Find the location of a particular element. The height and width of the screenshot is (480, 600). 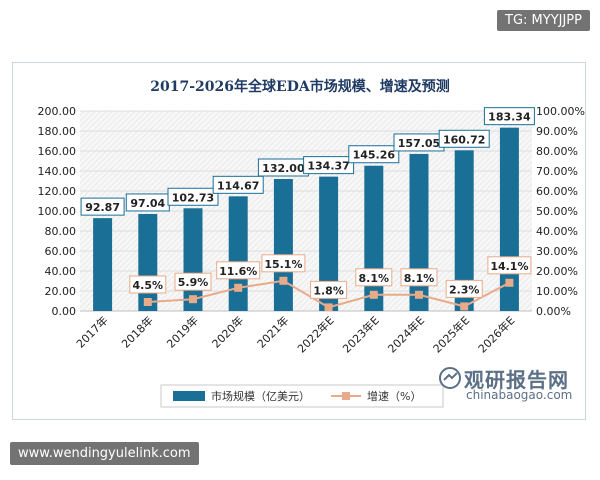

legend-line-label: 增速（%） is located at coordinates (394, 396).